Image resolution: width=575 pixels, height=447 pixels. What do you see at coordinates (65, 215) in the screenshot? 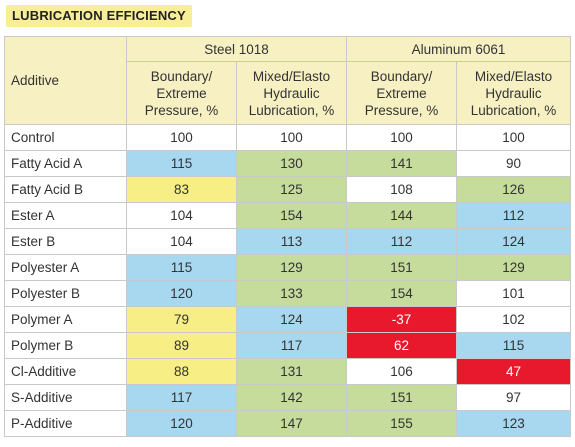
I see `additive-name-cell: Ester A` at bounding box center [65, 215].